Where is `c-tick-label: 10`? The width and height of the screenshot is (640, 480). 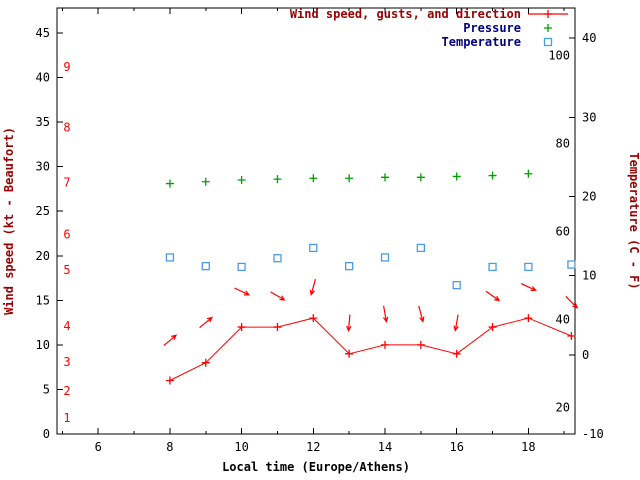 c-tick-label: 10 is located at coordinates (589, 276).